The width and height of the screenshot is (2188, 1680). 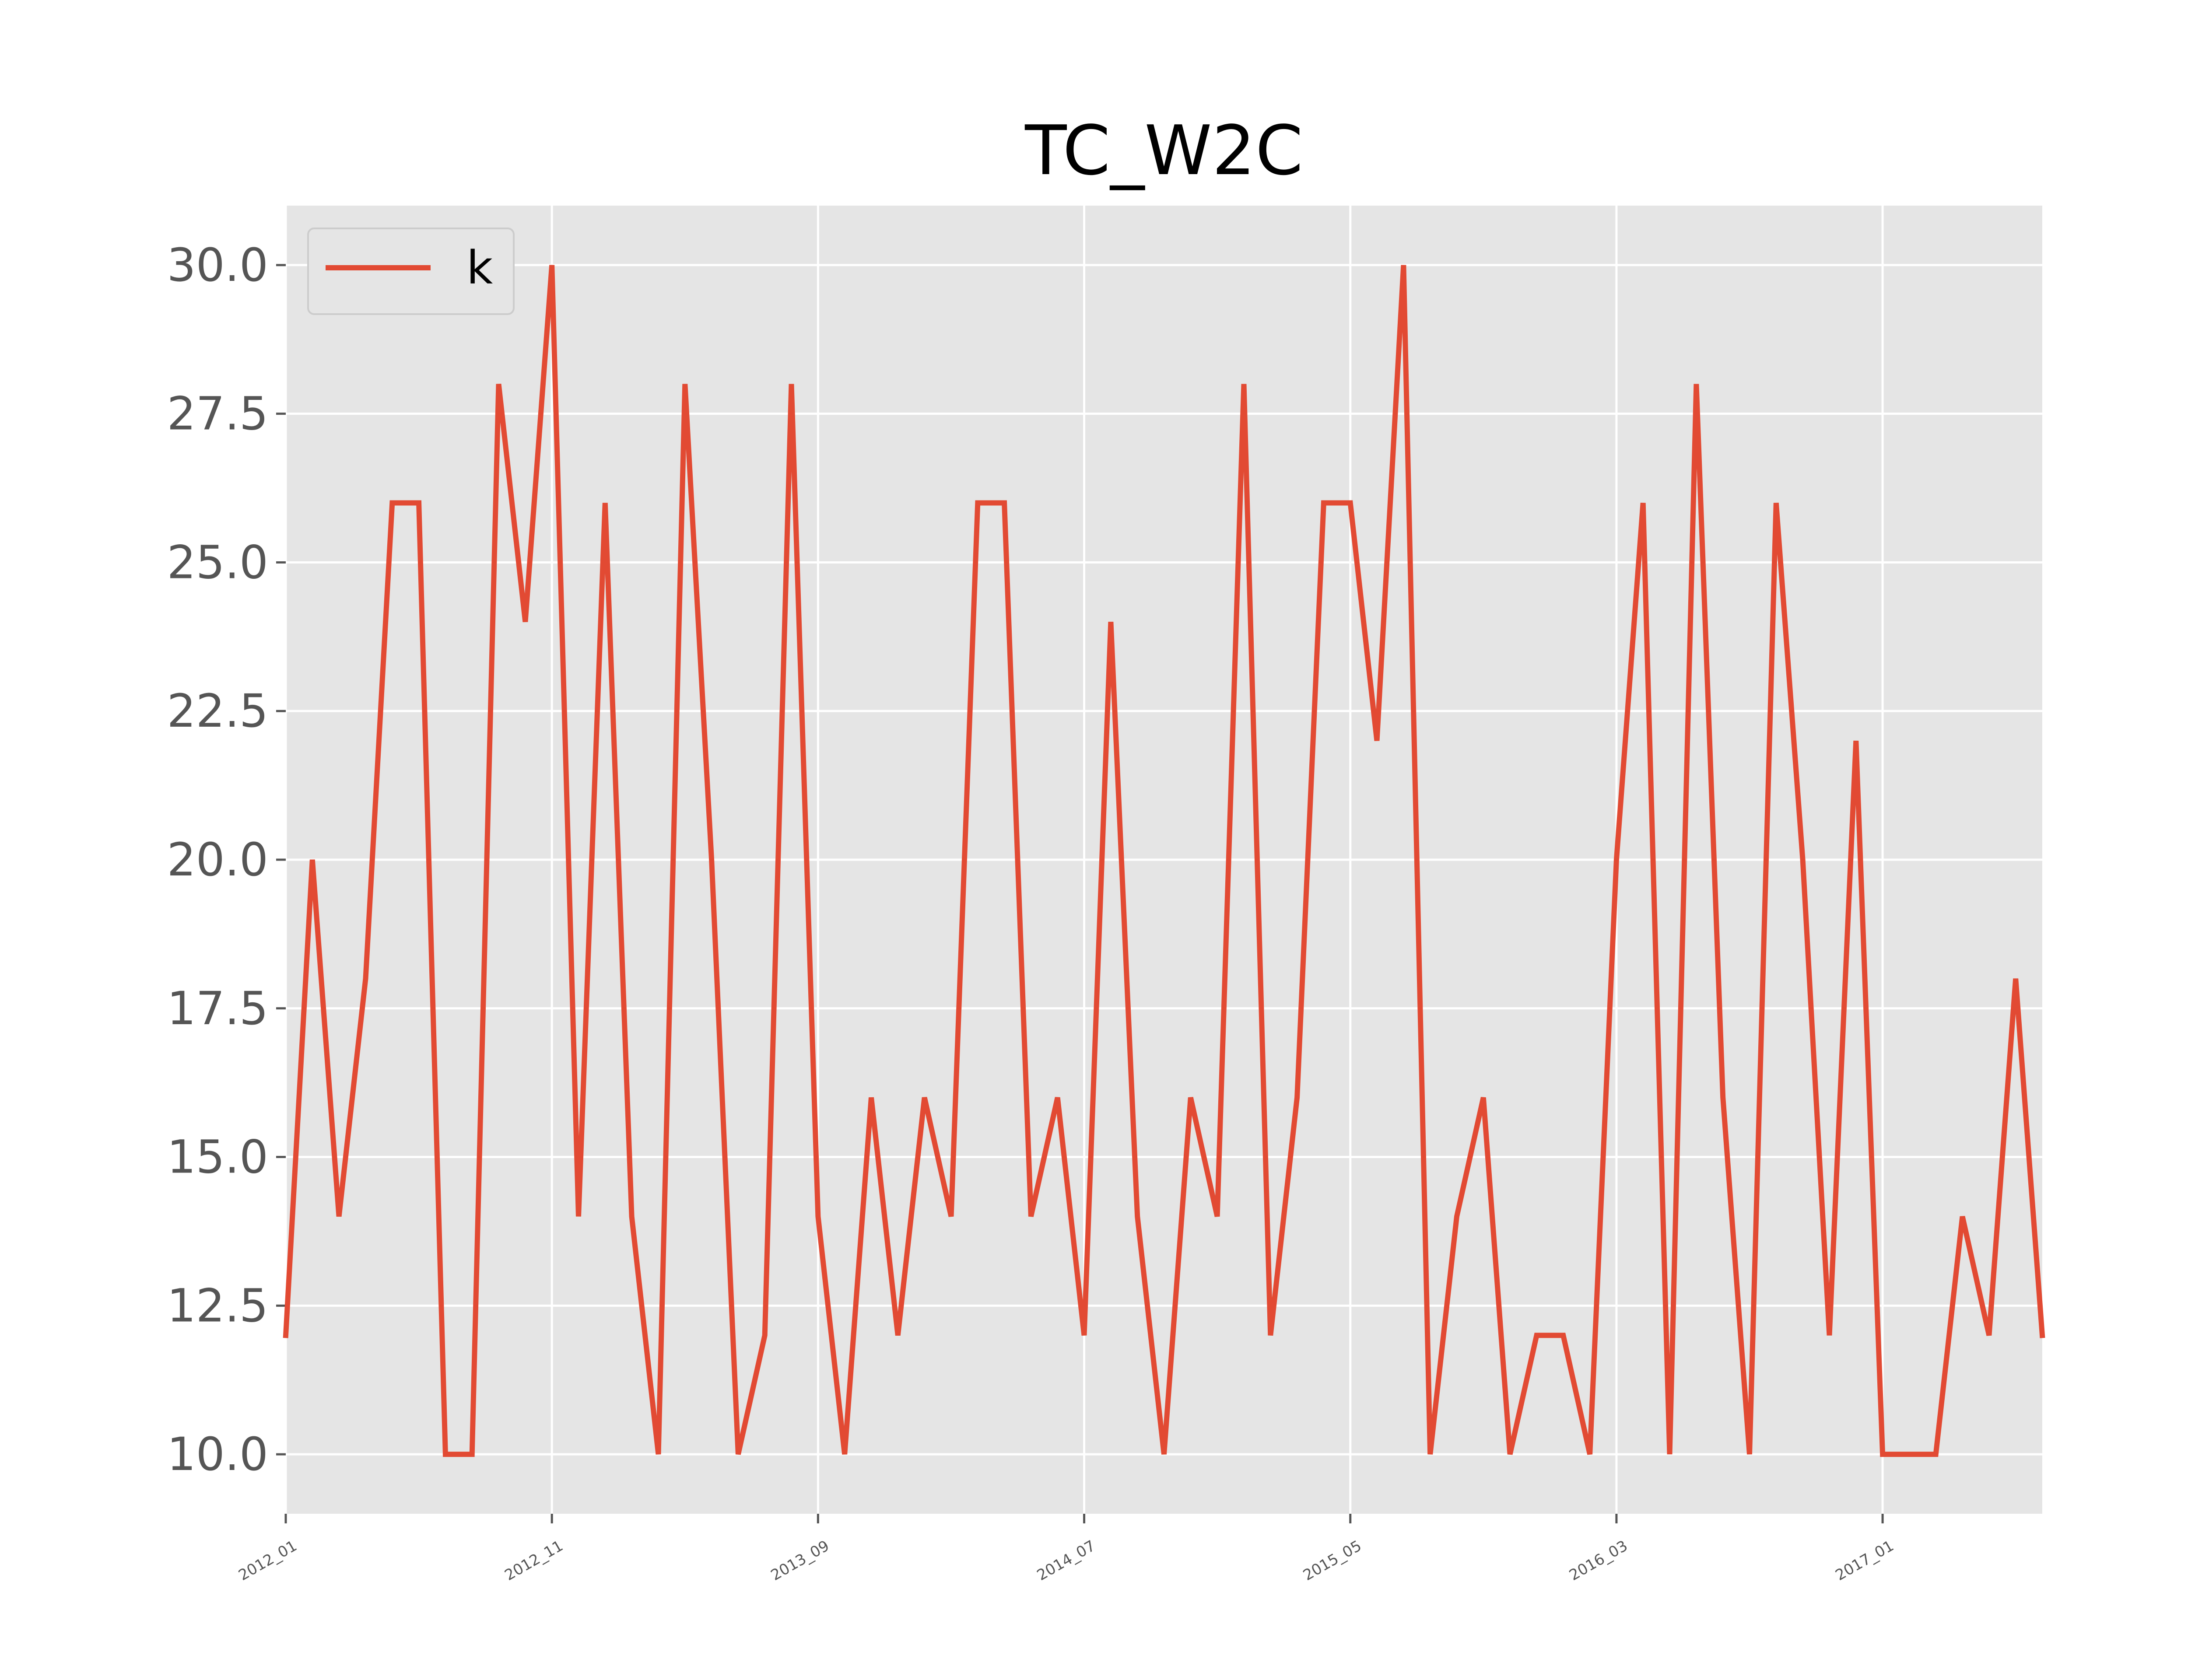 What do you see at coordinates (217, 1305) in the screenshot?
I see `y-tick-label: 12.5` at bounding box center [217, 1305].